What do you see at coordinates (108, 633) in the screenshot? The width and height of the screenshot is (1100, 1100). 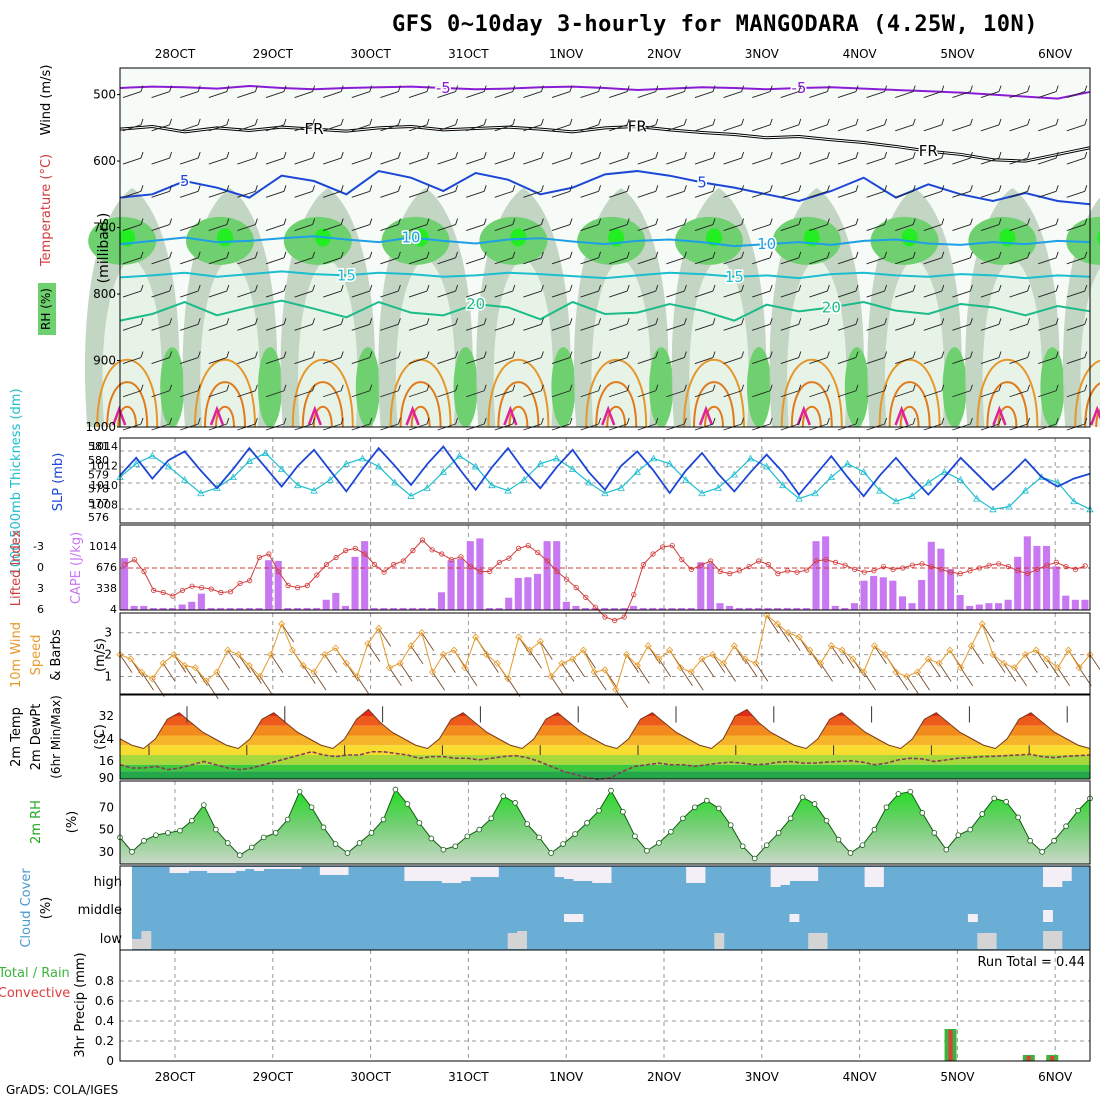 I see `wind-tick: 3` at bounding box center [108, 633].